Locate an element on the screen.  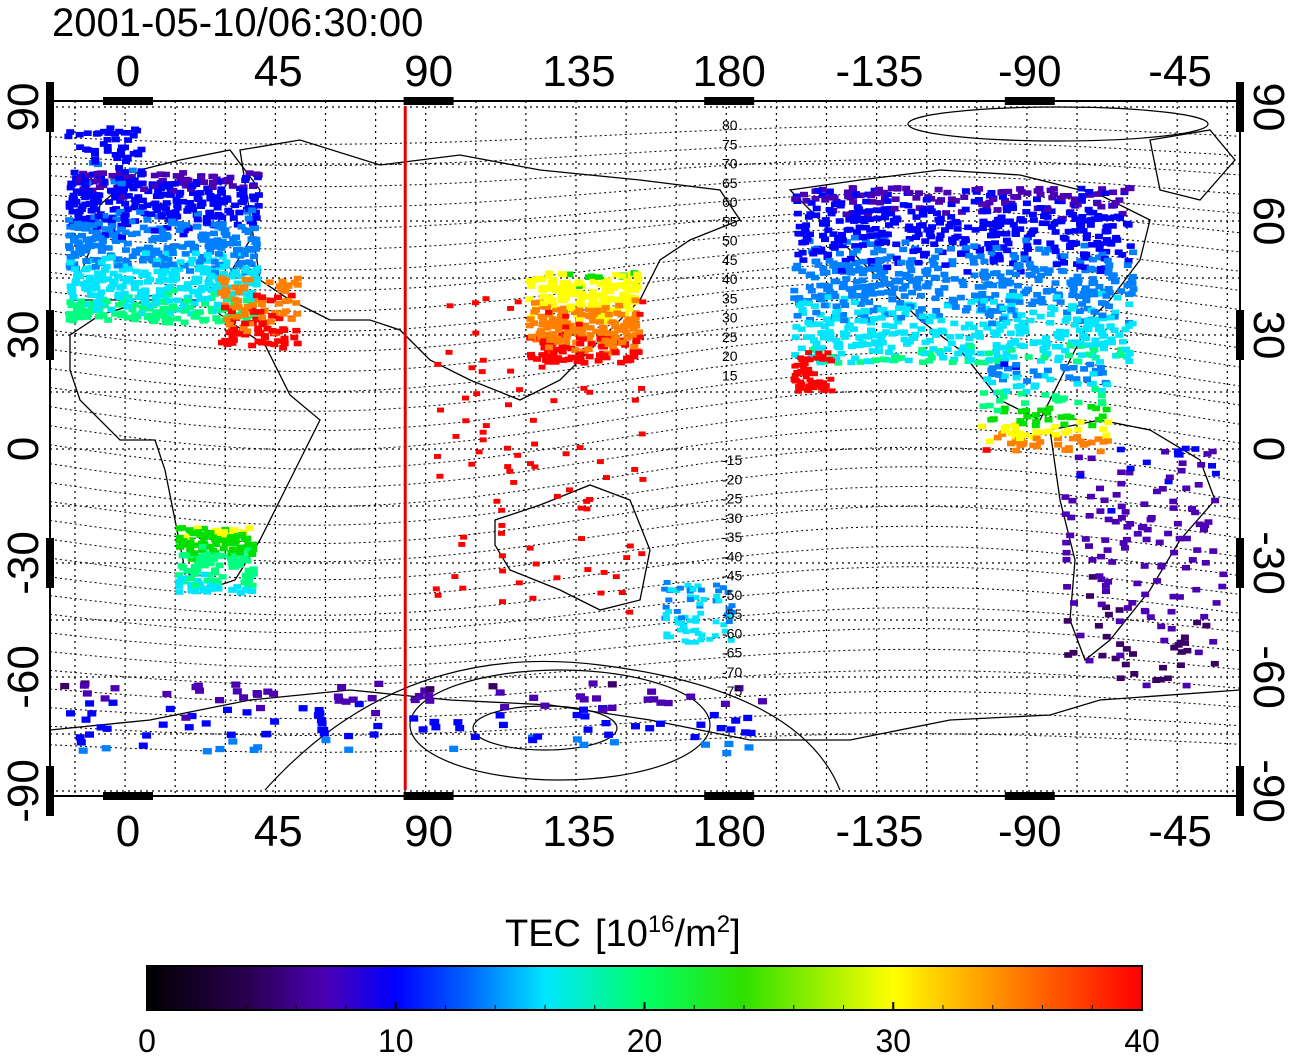
contour-value-label: -50 is located at coordinates (732, 595).